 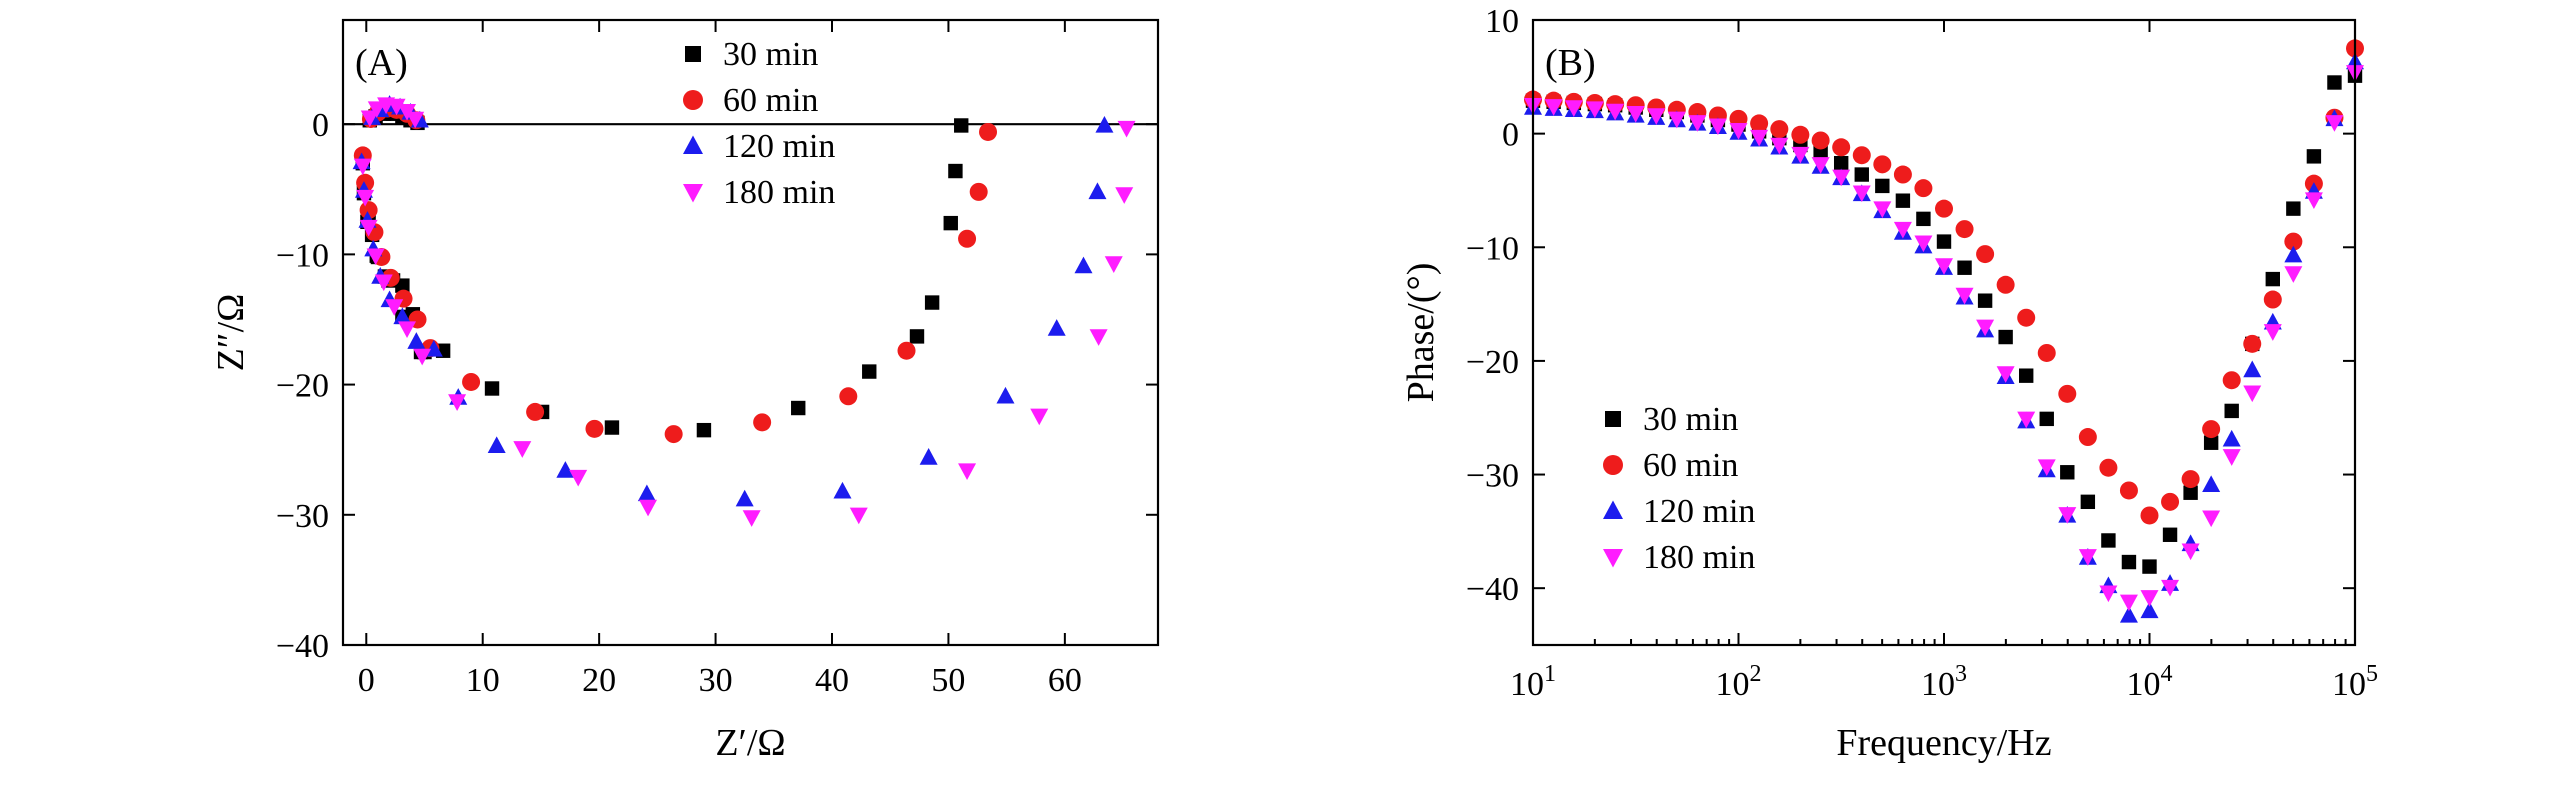 I want to click on panel-label: (B), so click(x=1570, y=63).